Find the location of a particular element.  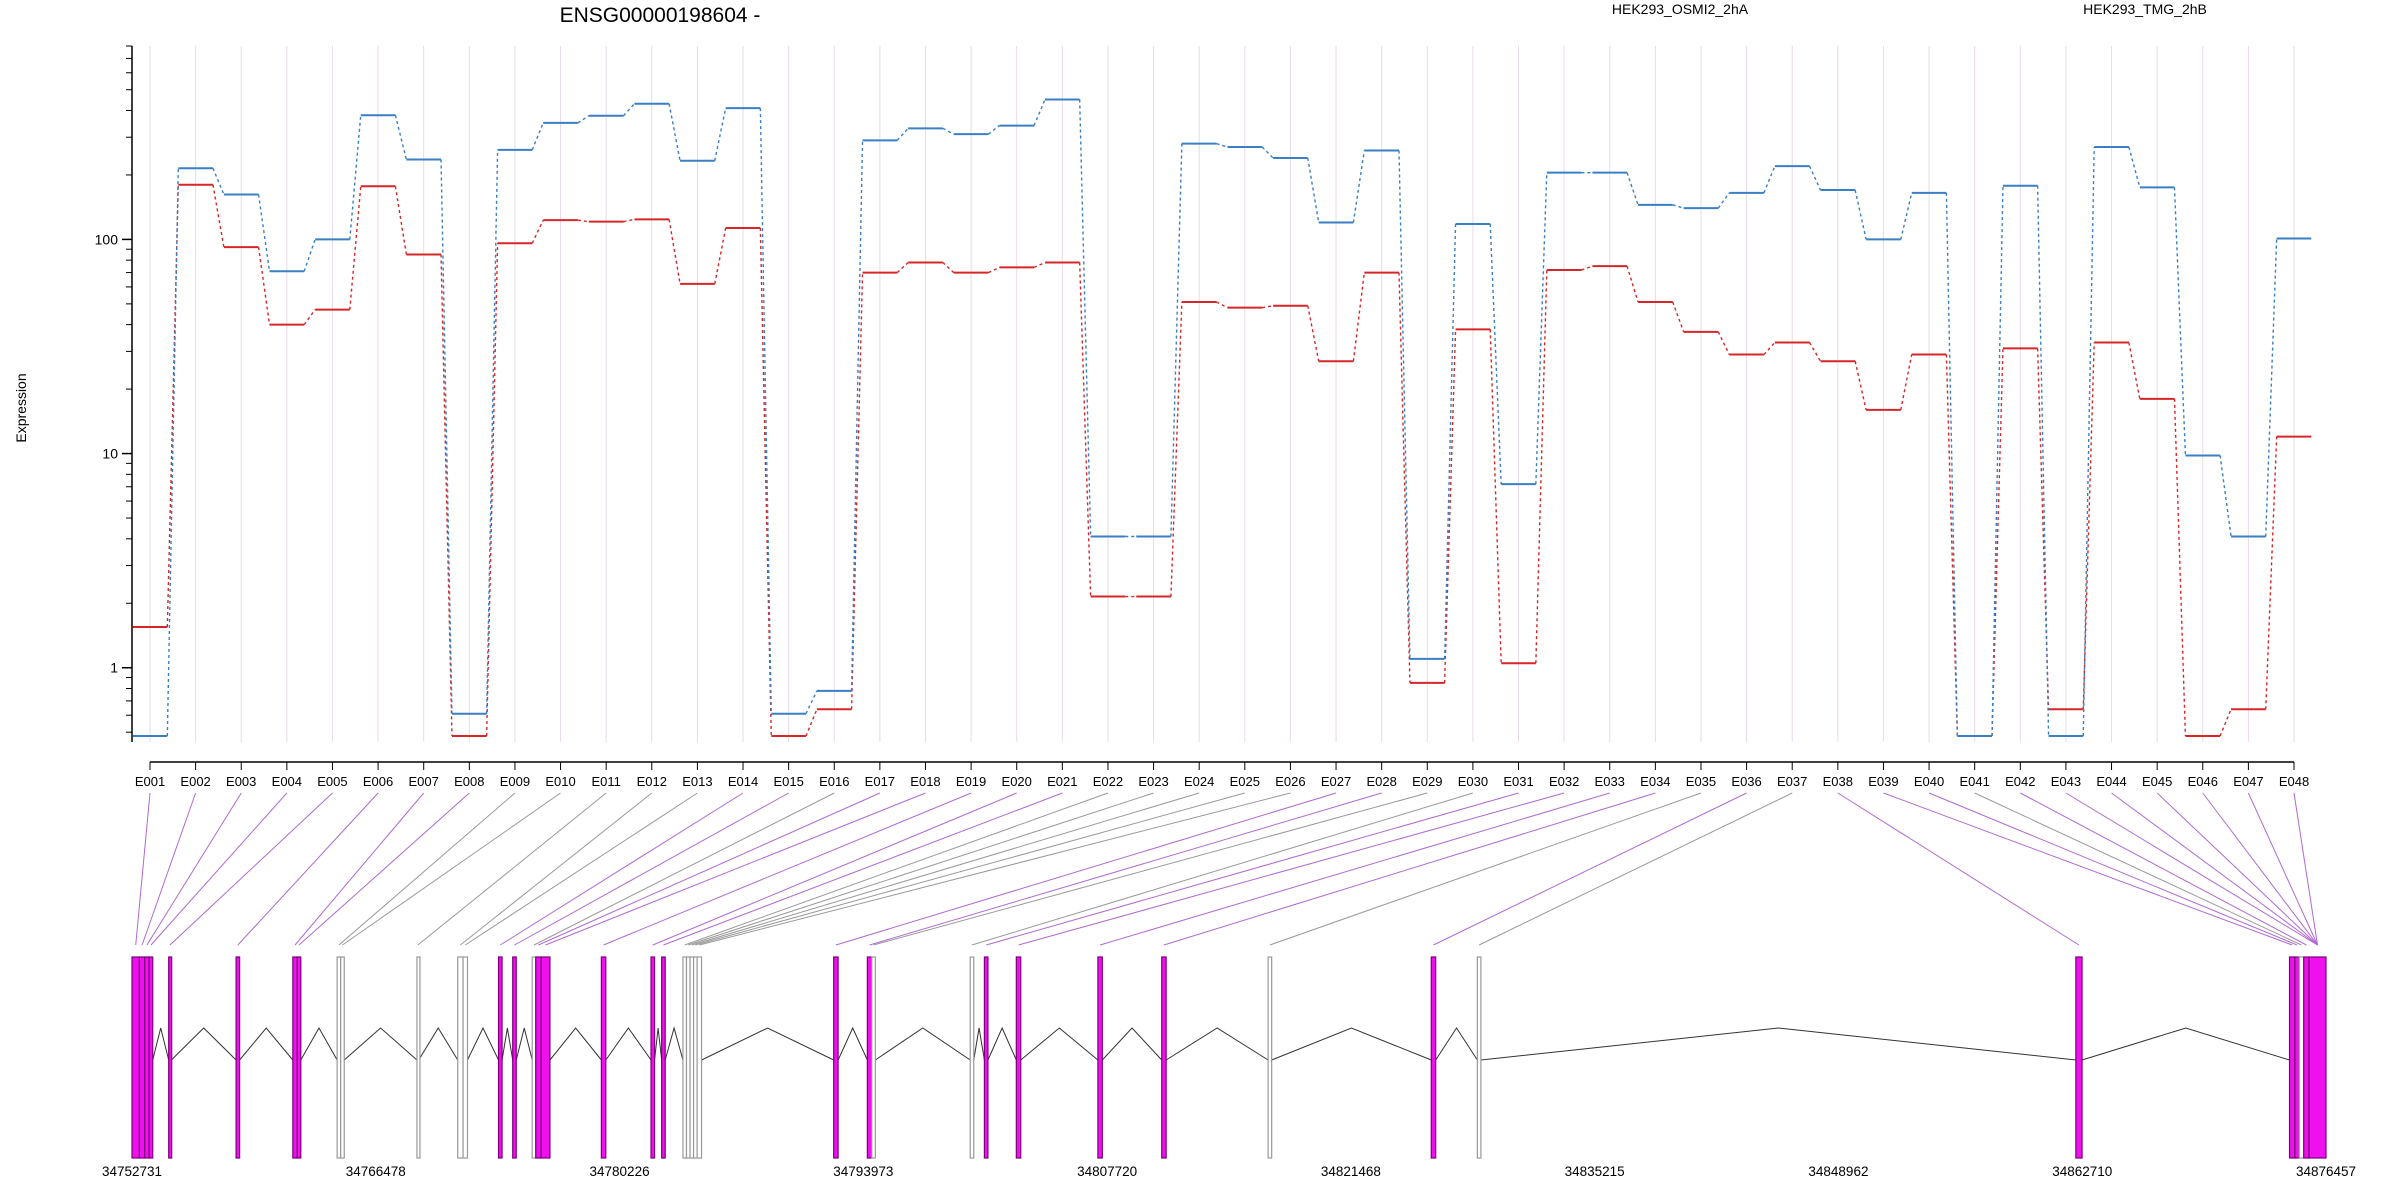

y-axis: 1 10 100 is located at coordinates (114, 393).